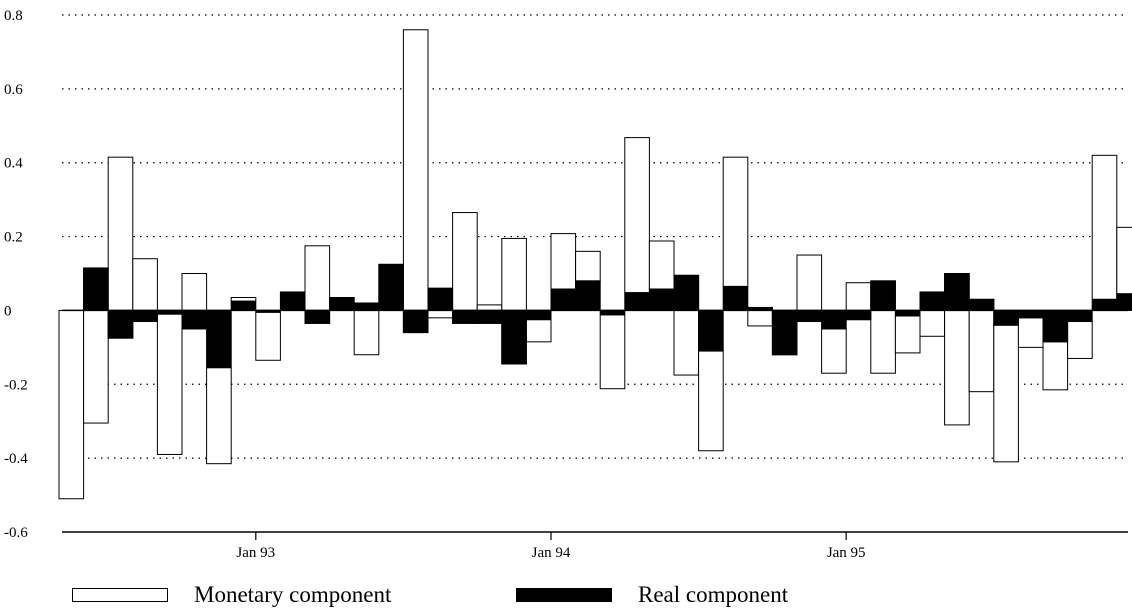  What do you see at coordinates (13, 238) in the screenshot?
I see `y-tick-label: 0.2` at bounding box center [13, 238].